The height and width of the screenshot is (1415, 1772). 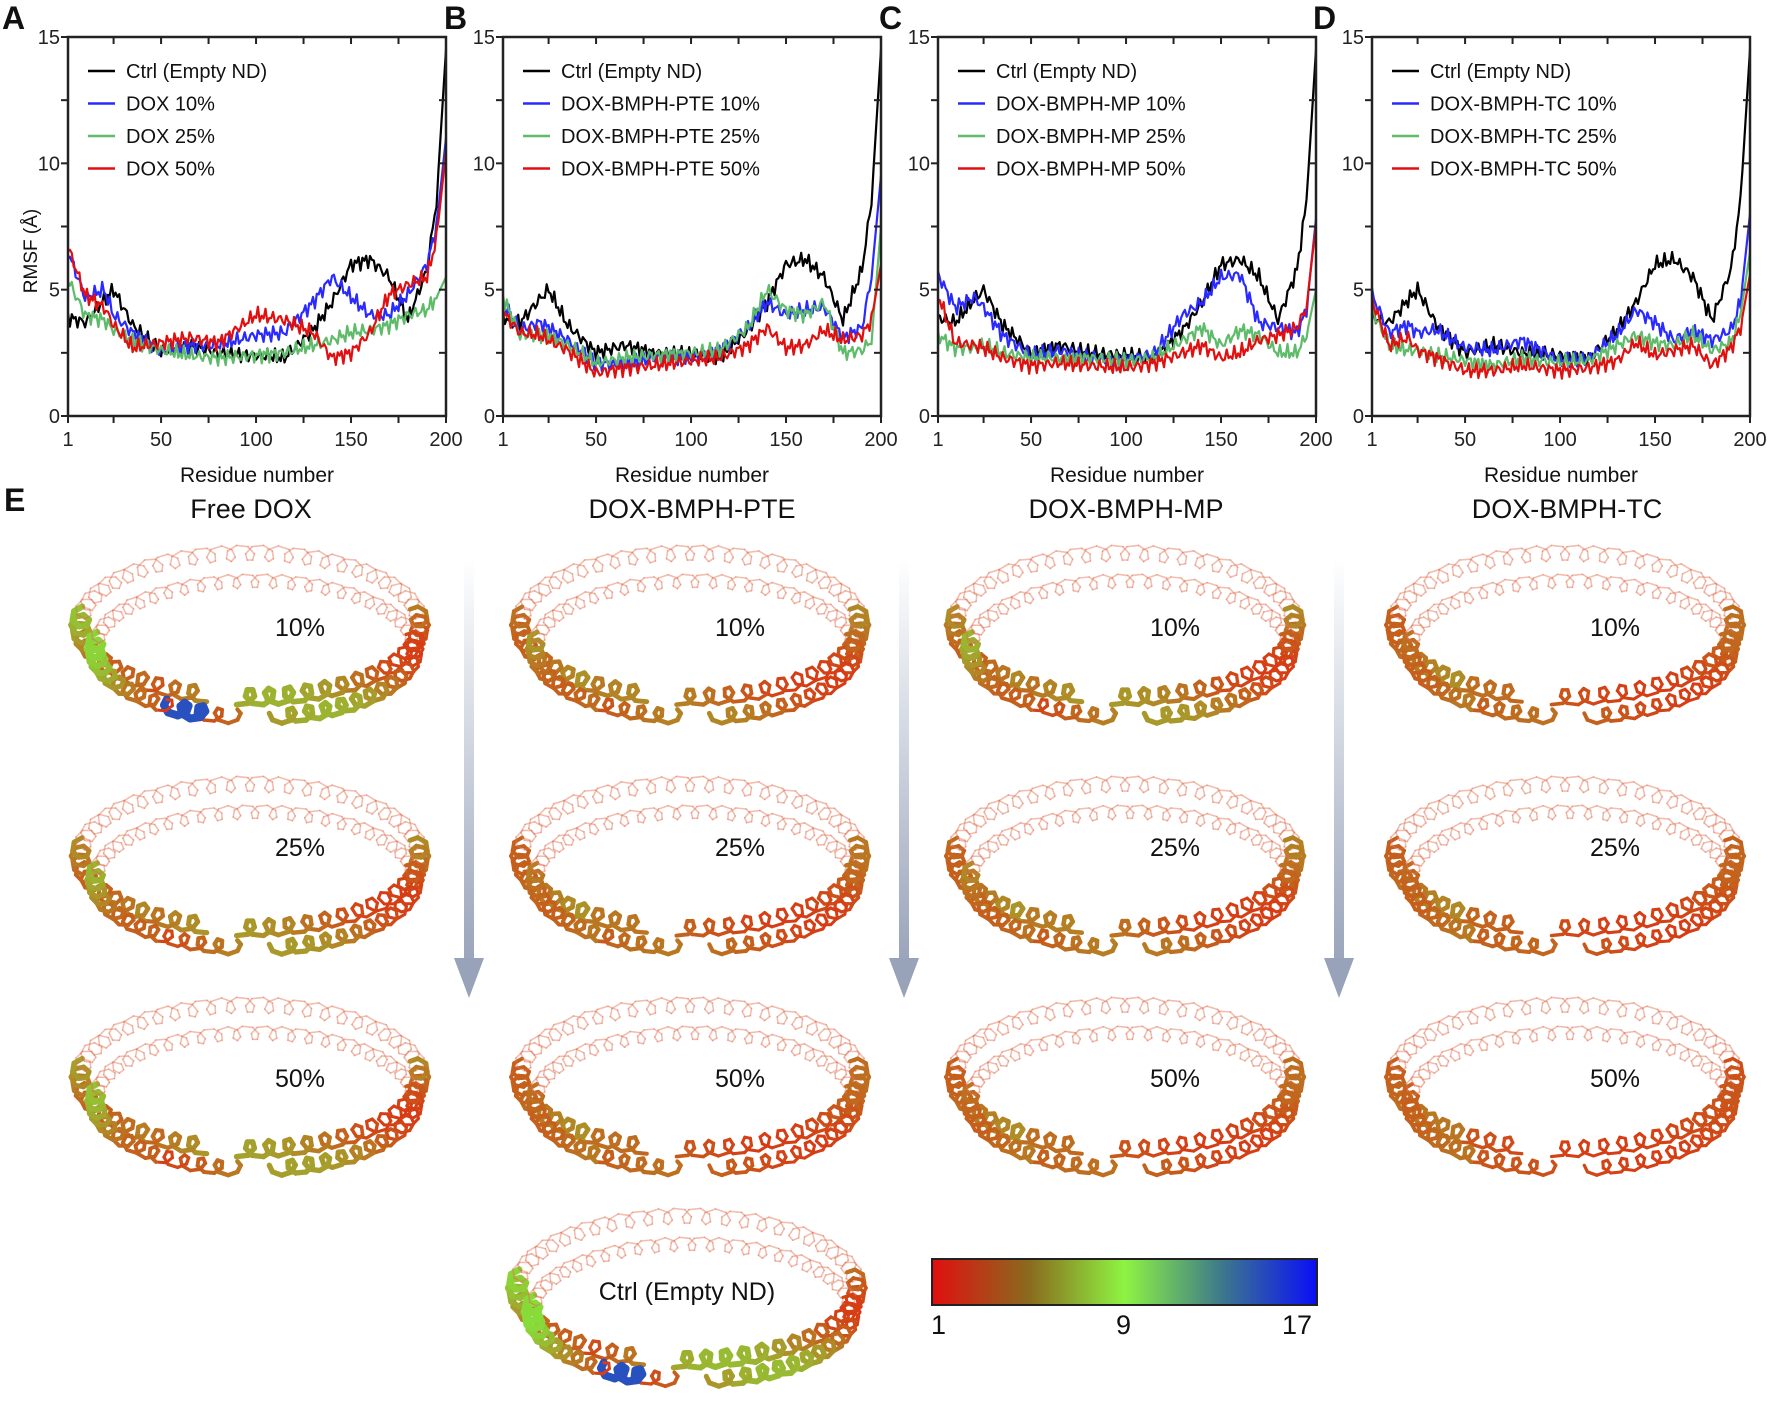 I want to click on column-title-free-dox: Free DOX, so click(x=251, y=509).